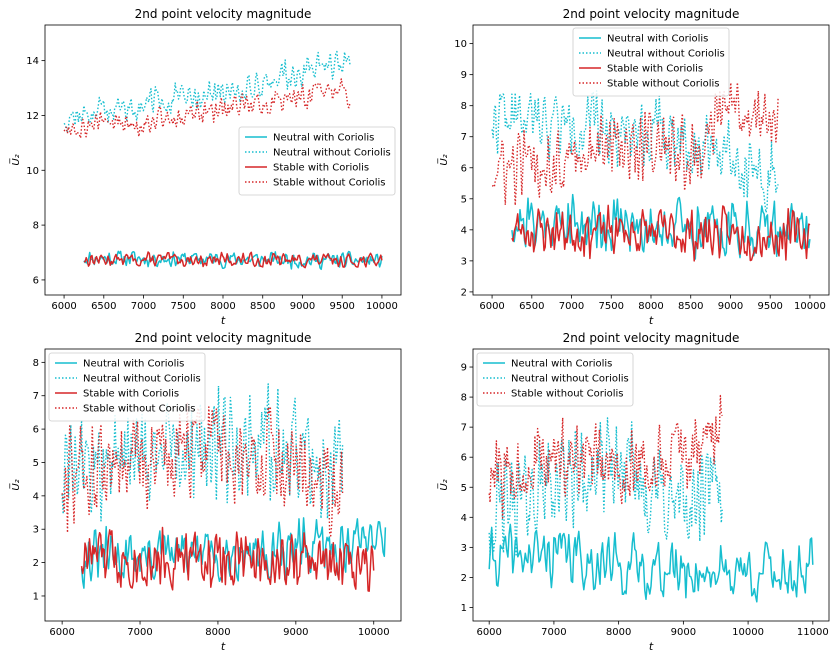 This screenshot has height=661, width=833. Describe the element at coordinates (531, 306) in the screenshot. I see `x-tick-label: 6500` at that location.